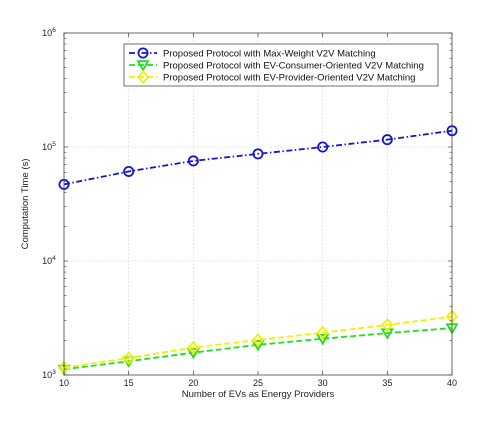 The image size is (498, 423). I want to click on y-tick-label: 10⁴, so click(49, 260).